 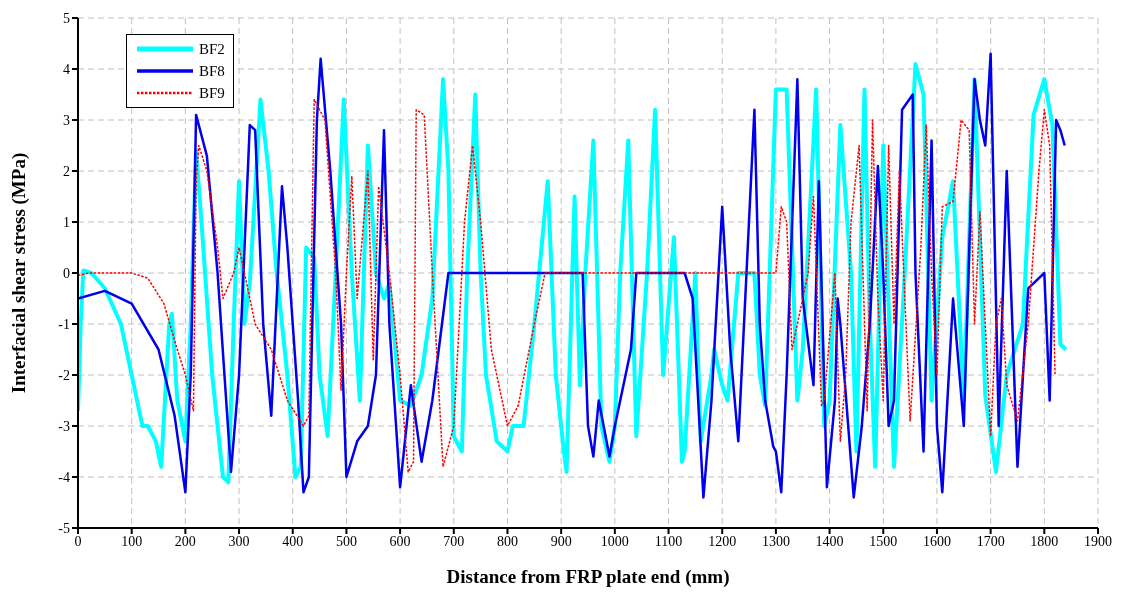 I want to click on x-tick-label: 1800, so click(x=1044, y=541).